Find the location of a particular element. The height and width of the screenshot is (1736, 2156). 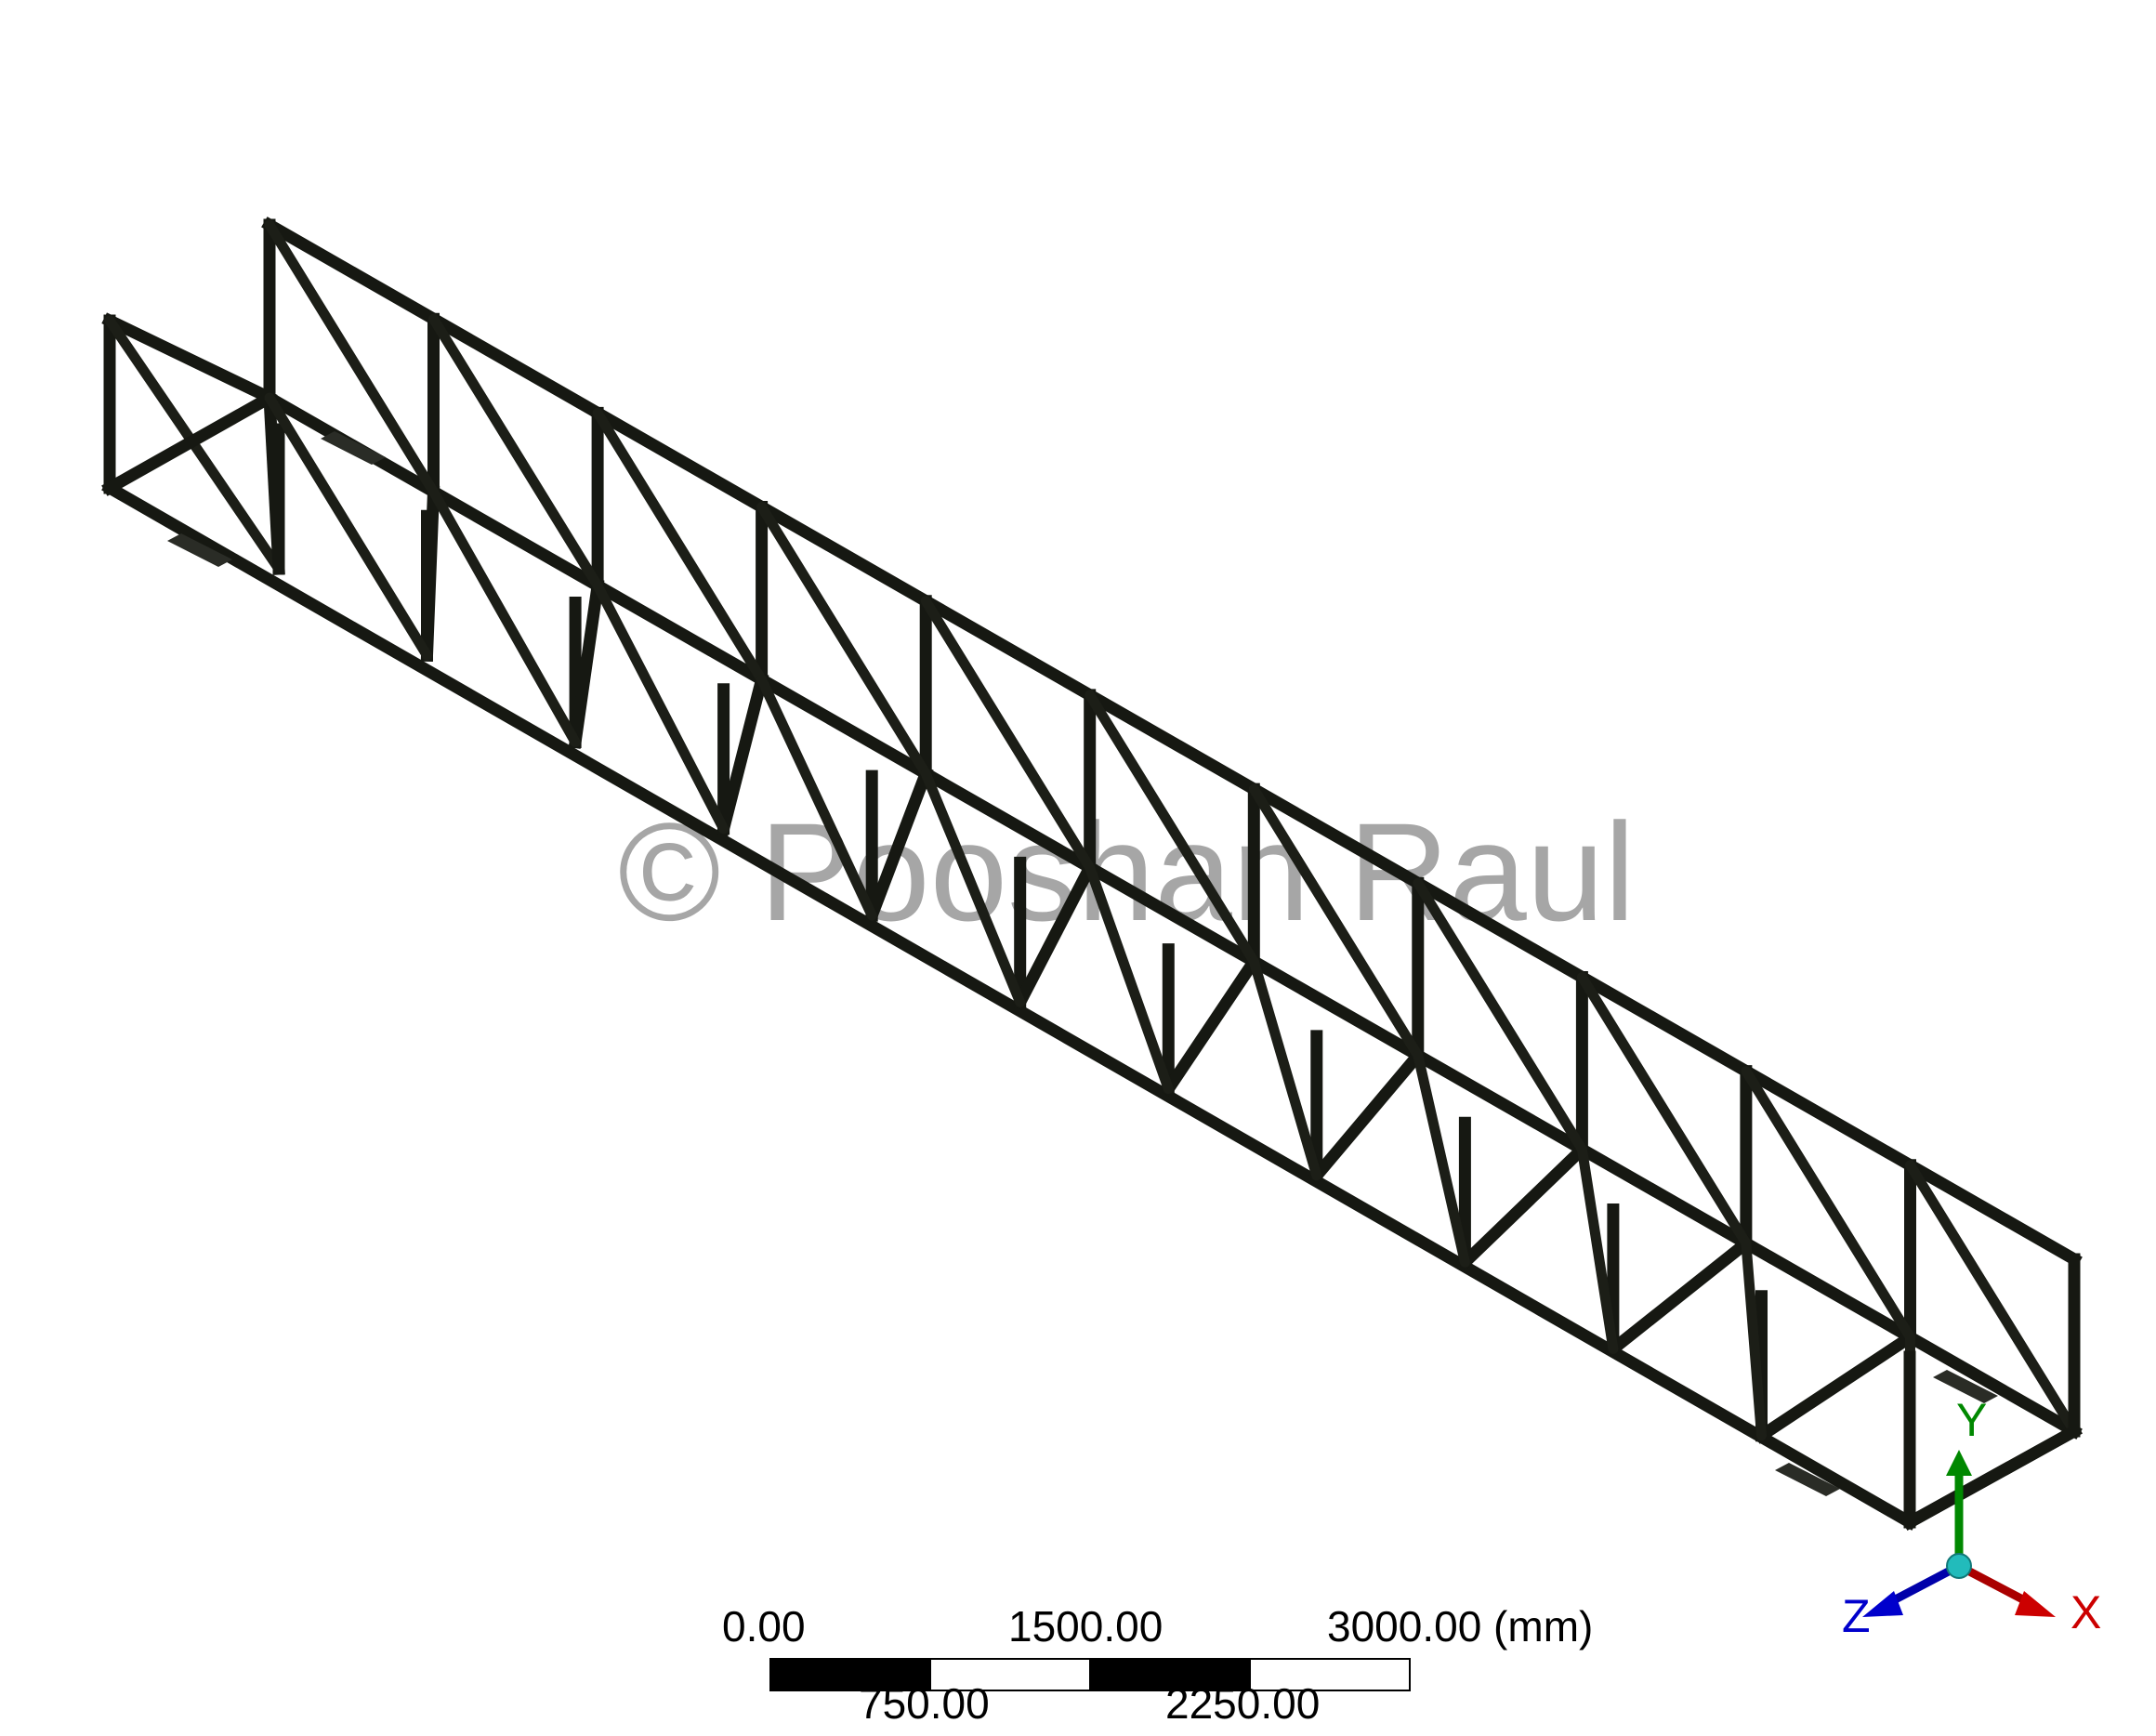

z-axis-label: Z is located at coordinates (1857, 1616).